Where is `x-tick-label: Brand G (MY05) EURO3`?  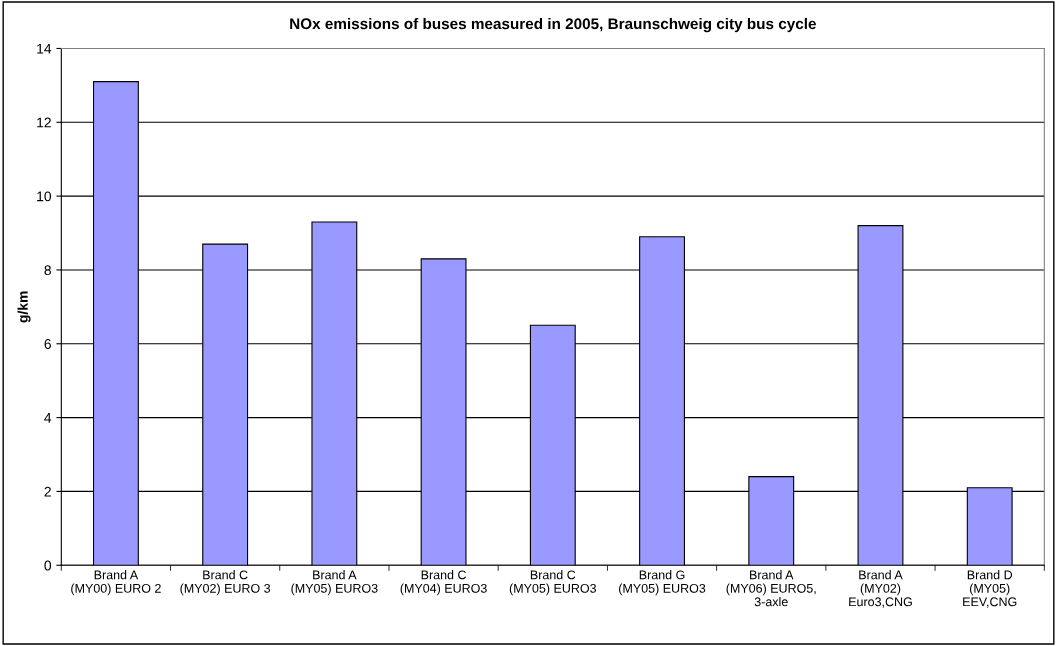 x-tick-label: Brand G (MY05) EURO3 is located at coordinates (662, 583).